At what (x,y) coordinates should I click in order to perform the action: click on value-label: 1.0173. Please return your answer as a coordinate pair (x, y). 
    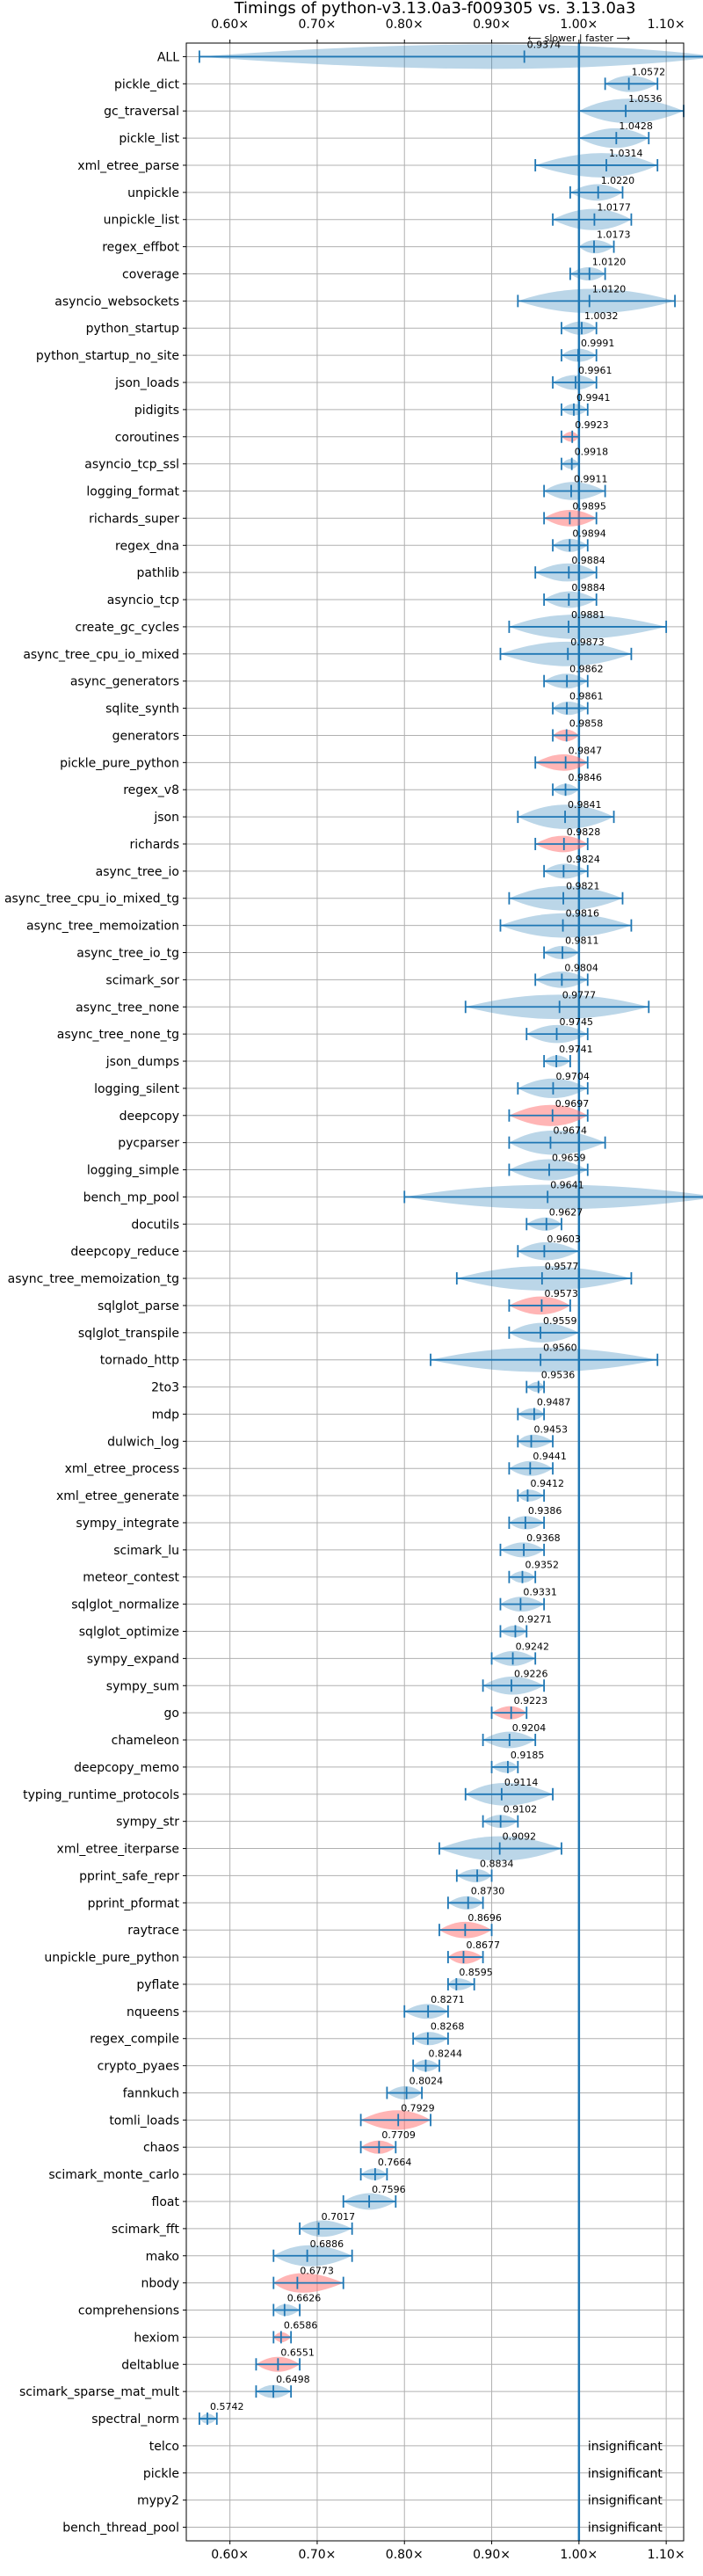
    Looking at the image, I should click on (614, 235).